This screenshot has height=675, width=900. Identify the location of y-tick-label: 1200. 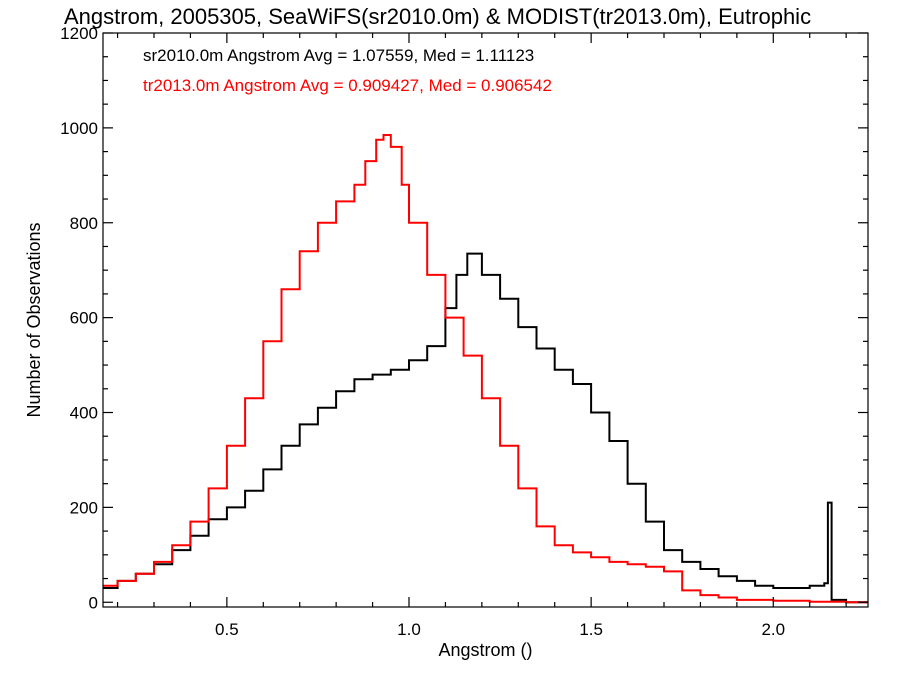
(79, 33).